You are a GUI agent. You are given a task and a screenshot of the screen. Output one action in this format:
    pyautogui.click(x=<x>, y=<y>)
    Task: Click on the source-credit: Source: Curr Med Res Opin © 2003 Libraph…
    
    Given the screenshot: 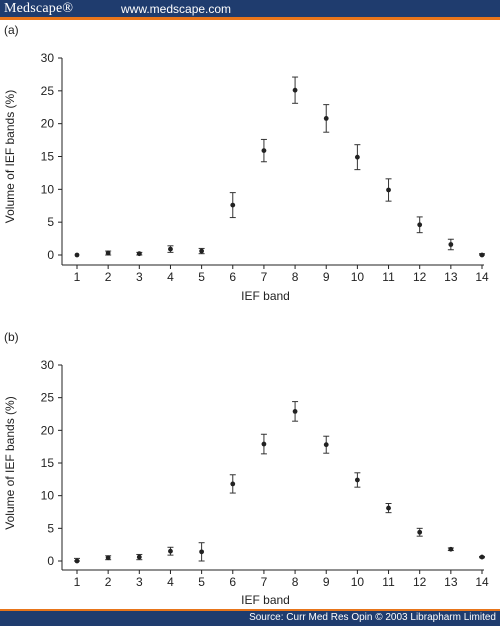 What is the action you would take?
    pyautogui.click(x=372, y=617)
    